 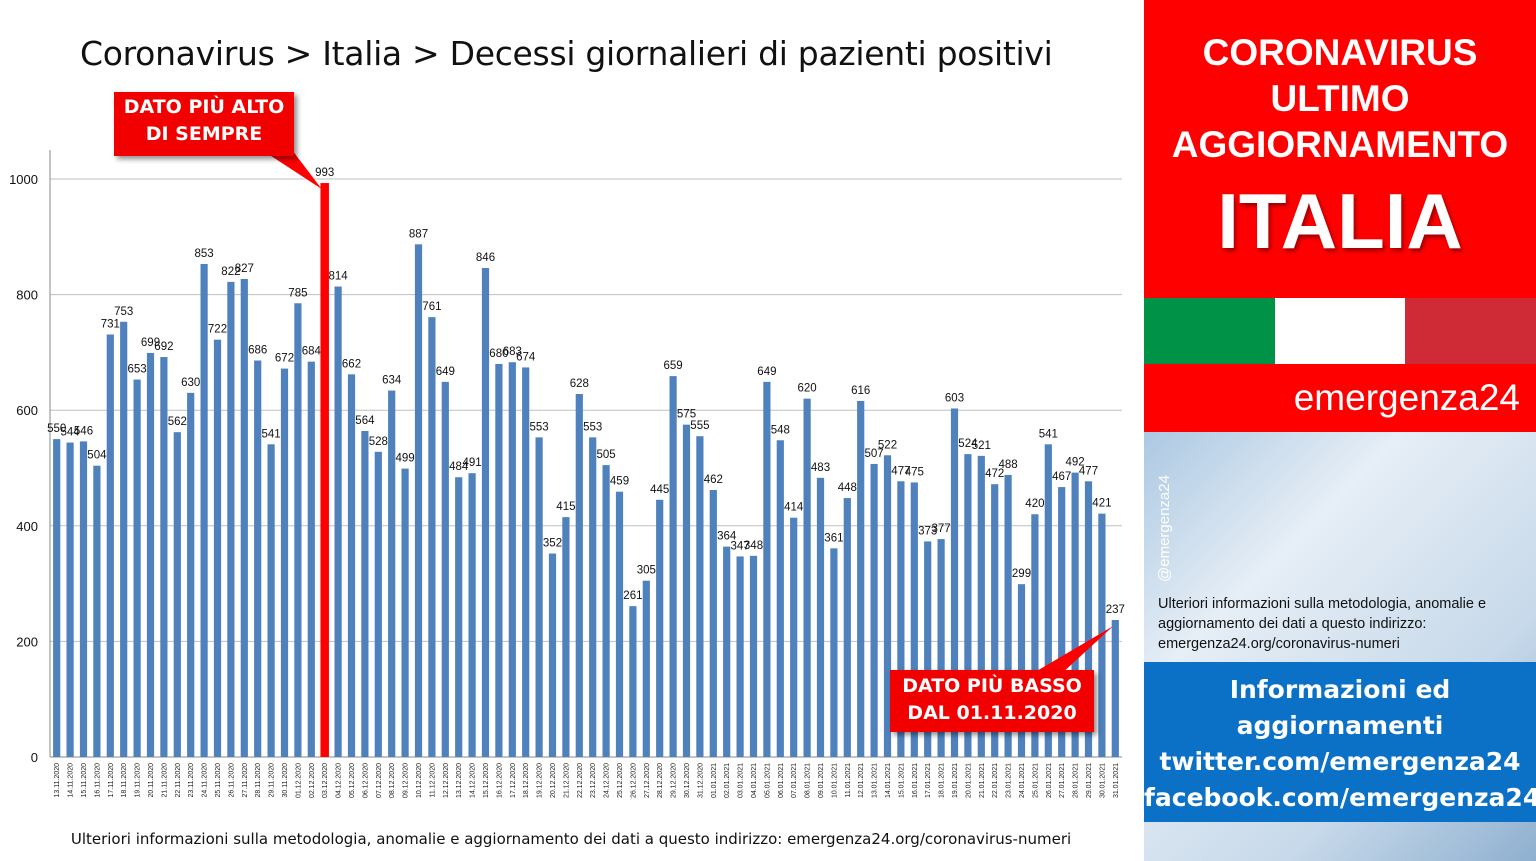 I want to click on x-tick-label: 08.01.2021, so click(x=808, y=780).